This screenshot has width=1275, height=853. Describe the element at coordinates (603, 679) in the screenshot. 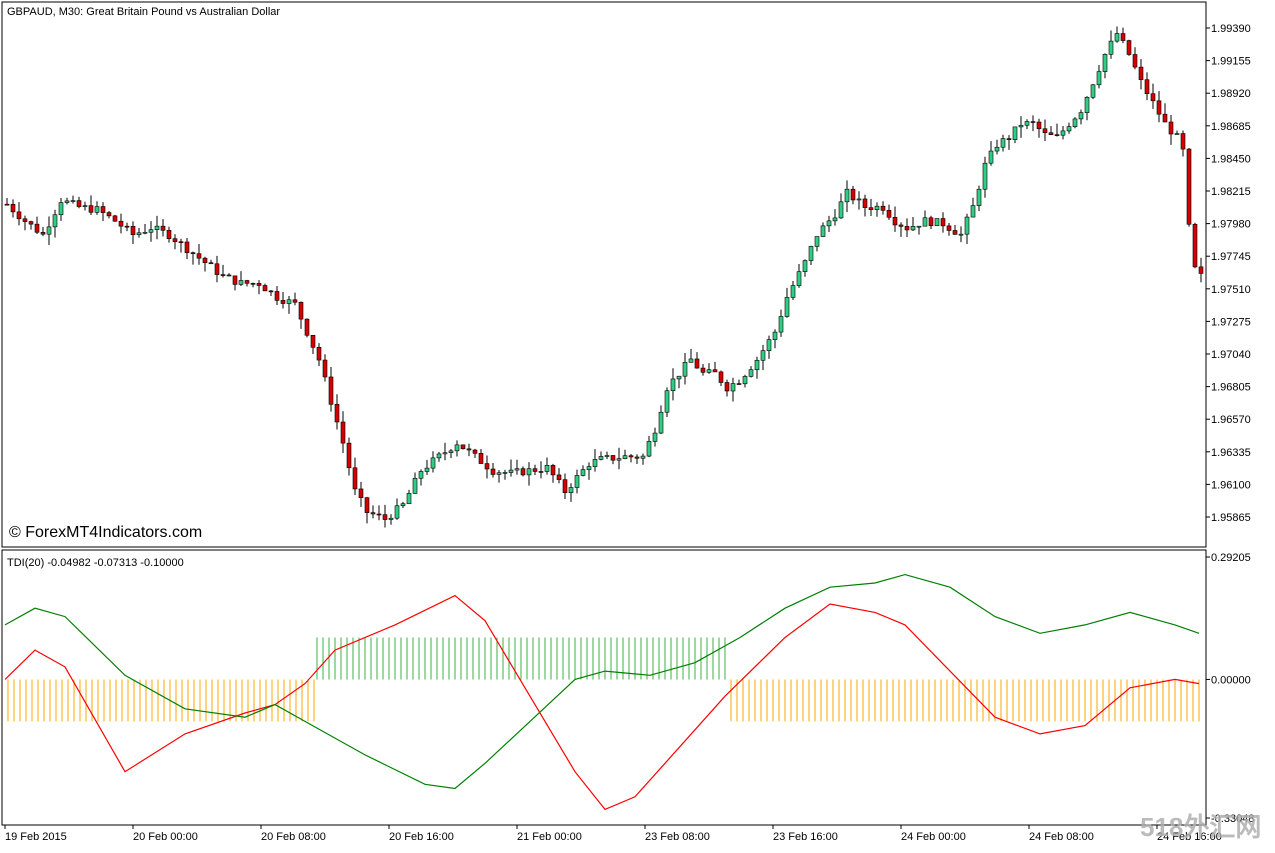

I see `tdi-bars-layer` at that location.